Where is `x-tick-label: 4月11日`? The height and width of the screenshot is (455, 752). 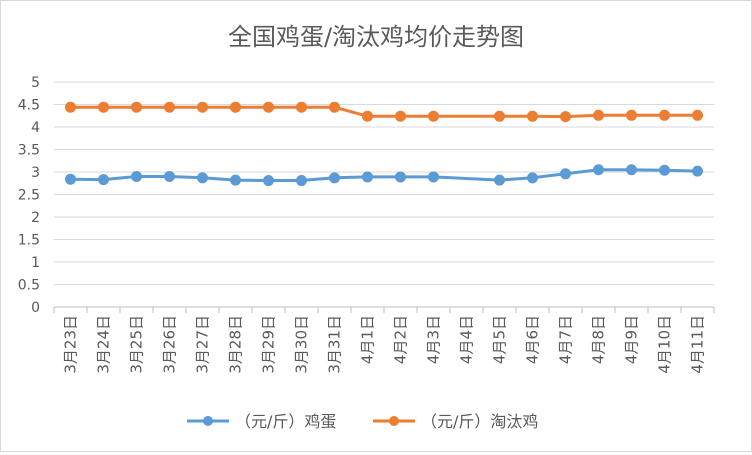 x-tick-label: 4月11日 is located at coordinates (698, 344).